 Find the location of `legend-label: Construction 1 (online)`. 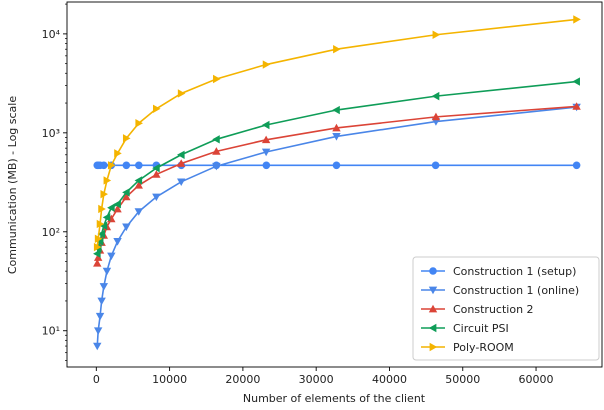

legend-label: Construction 1 (online) is located at coordinates (516, 290).